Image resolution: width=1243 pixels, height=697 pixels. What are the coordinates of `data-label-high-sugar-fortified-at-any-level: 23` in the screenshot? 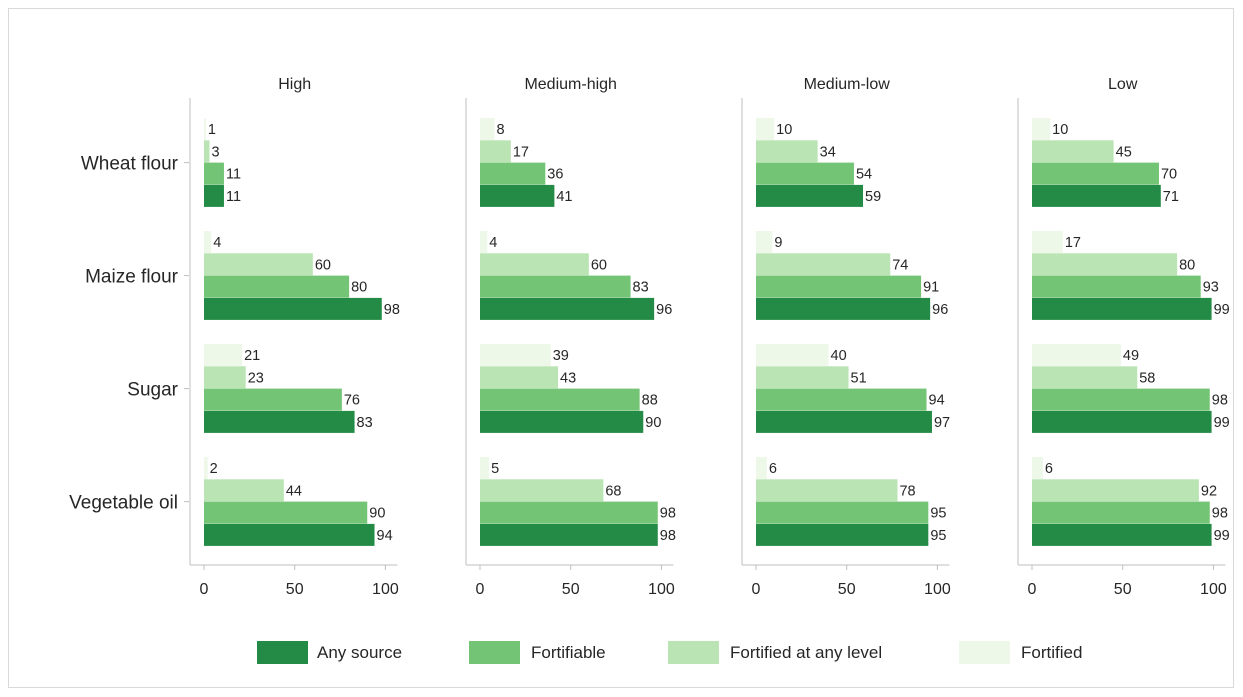 It's located at (256, 378).